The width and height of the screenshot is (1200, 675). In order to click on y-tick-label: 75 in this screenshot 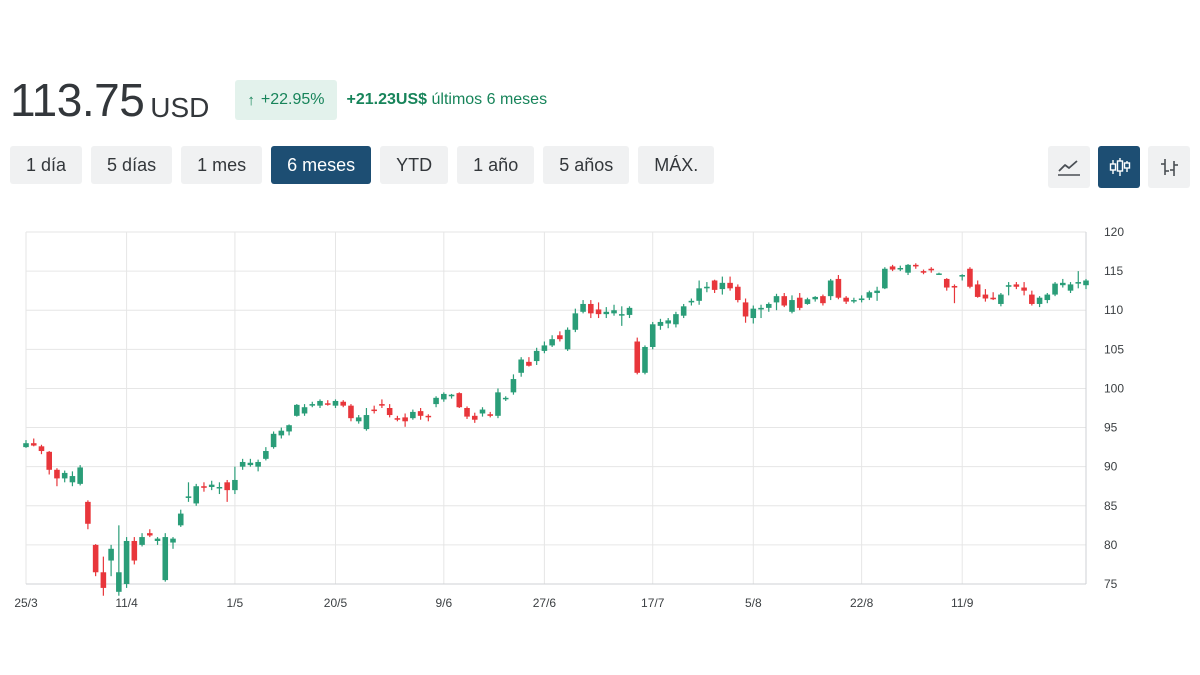, I will do `click(1111, 584)`.